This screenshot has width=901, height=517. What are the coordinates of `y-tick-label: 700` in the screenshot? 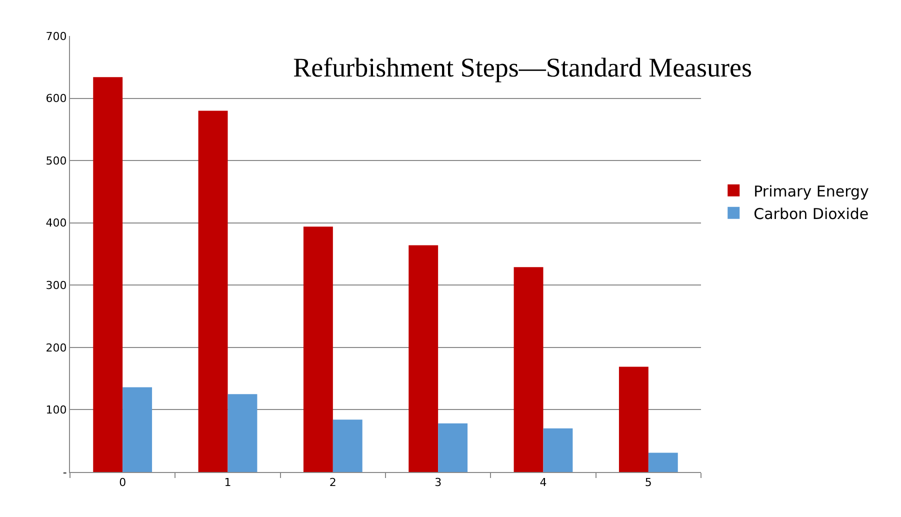 It's located at (56, 36).